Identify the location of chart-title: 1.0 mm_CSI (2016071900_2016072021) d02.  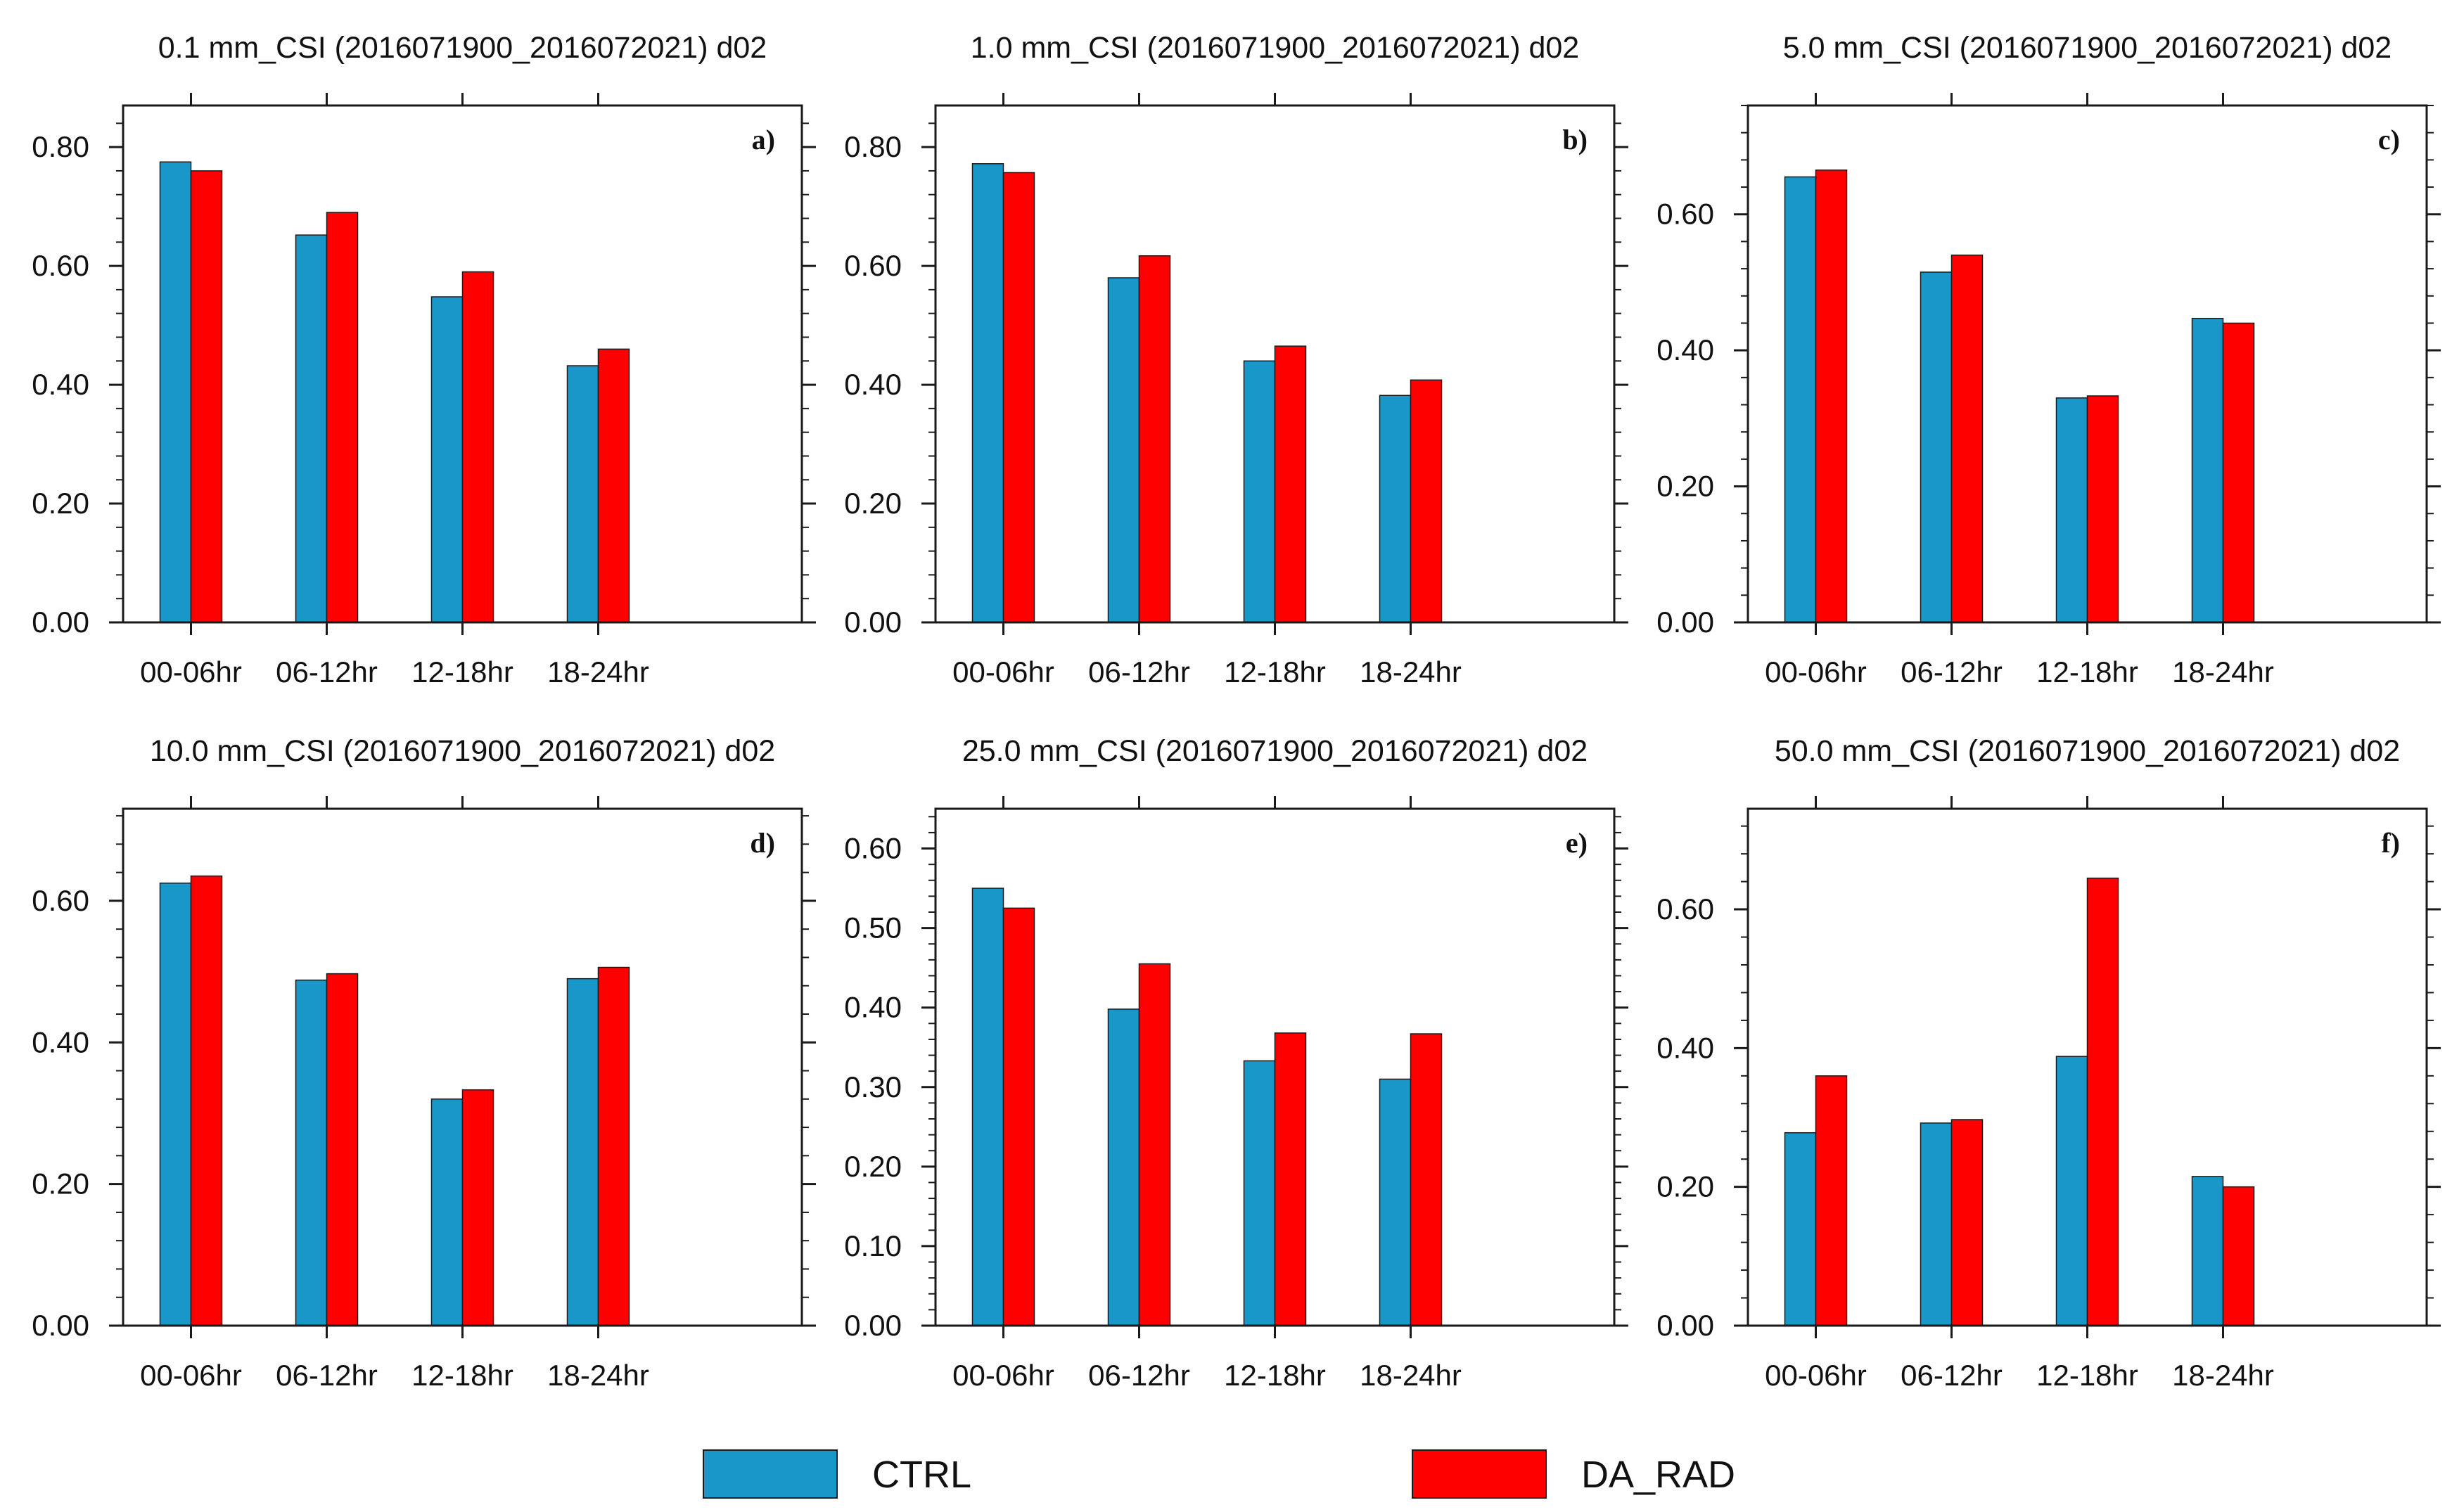
(1275, 48).